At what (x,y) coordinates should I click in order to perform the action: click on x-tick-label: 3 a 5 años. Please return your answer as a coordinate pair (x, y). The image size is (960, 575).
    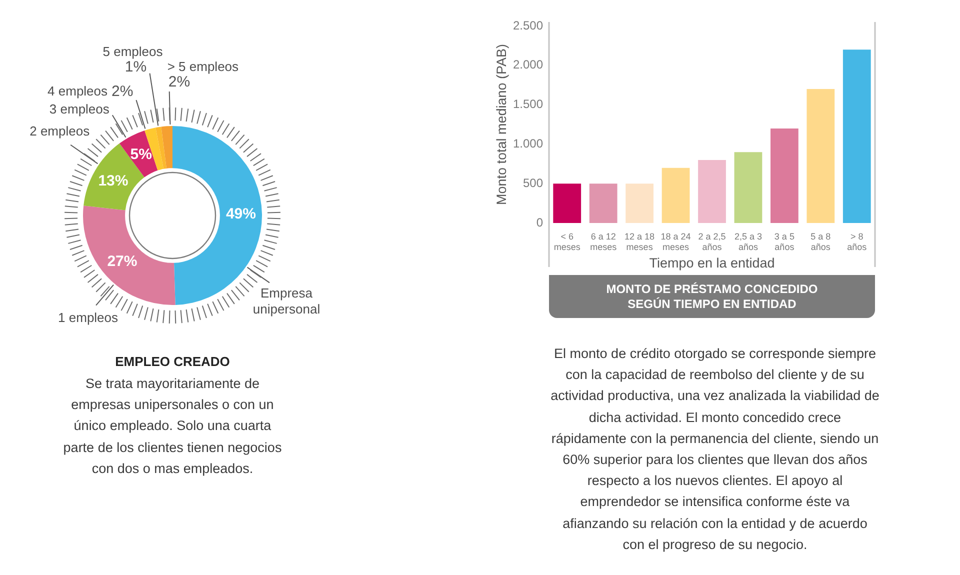
    Looking at the image, I should click on (784, 242).